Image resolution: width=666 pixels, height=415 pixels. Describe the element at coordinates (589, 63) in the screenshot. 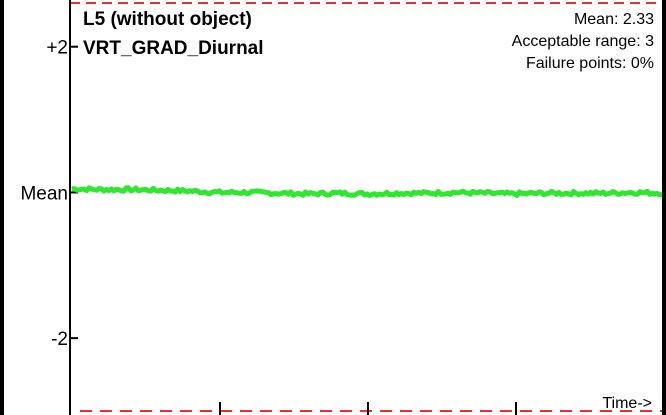

I see `failure-points-stat: Failure points: 0%` at that location.